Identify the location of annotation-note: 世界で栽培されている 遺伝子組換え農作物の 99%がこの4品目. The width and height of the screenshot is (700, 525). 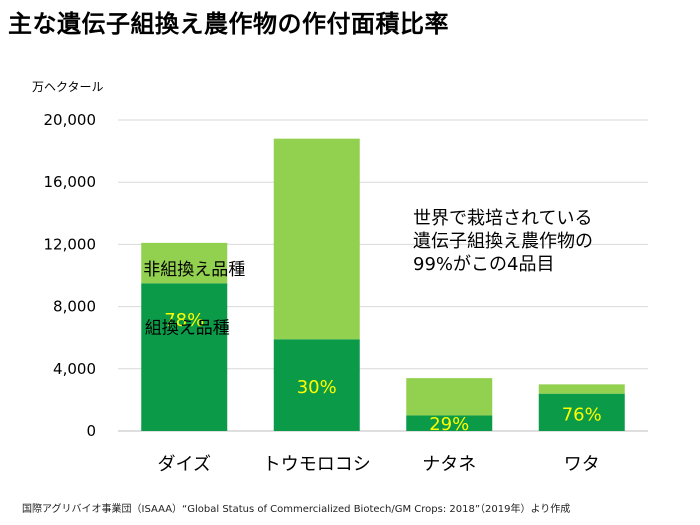
(503, 241).